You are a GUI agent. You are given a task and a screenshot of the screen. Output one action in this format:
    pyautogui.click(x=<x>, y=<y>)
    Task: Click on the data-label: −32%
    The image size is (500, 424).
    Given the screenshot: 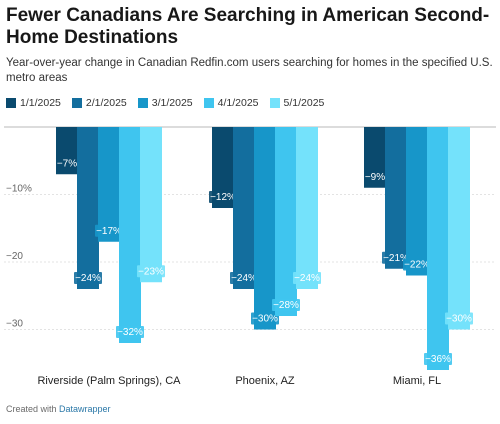 What is the action you would take?
    pyautogui.click(x=130, y=332)
    